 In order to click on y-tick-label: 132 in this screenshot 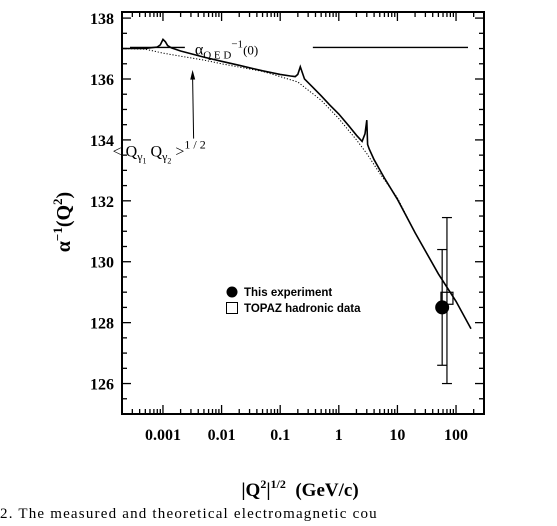, I will do `click(102, 202)`.